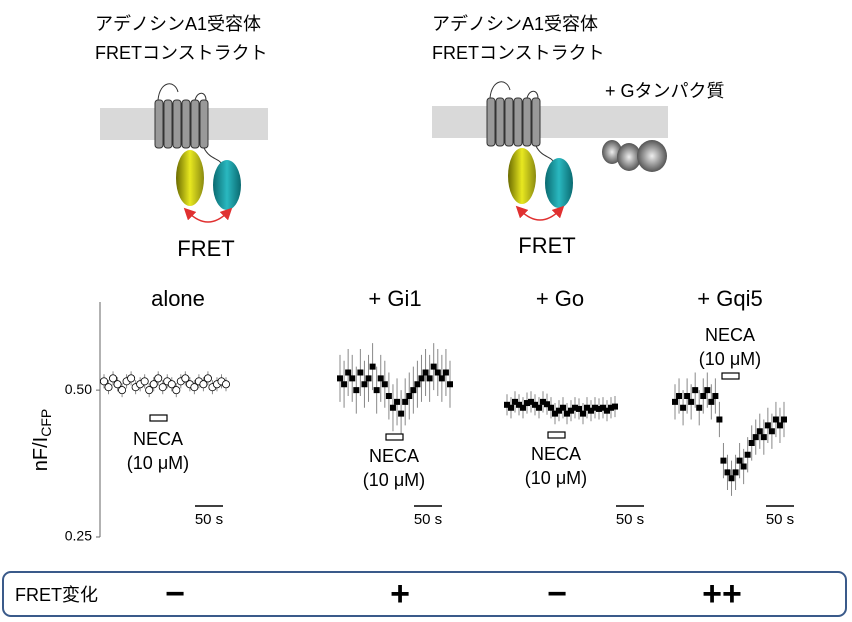 This screenshot has height=622, width=852. I want to click on y-axis-label: nF/ICFP, so click(41, 440).